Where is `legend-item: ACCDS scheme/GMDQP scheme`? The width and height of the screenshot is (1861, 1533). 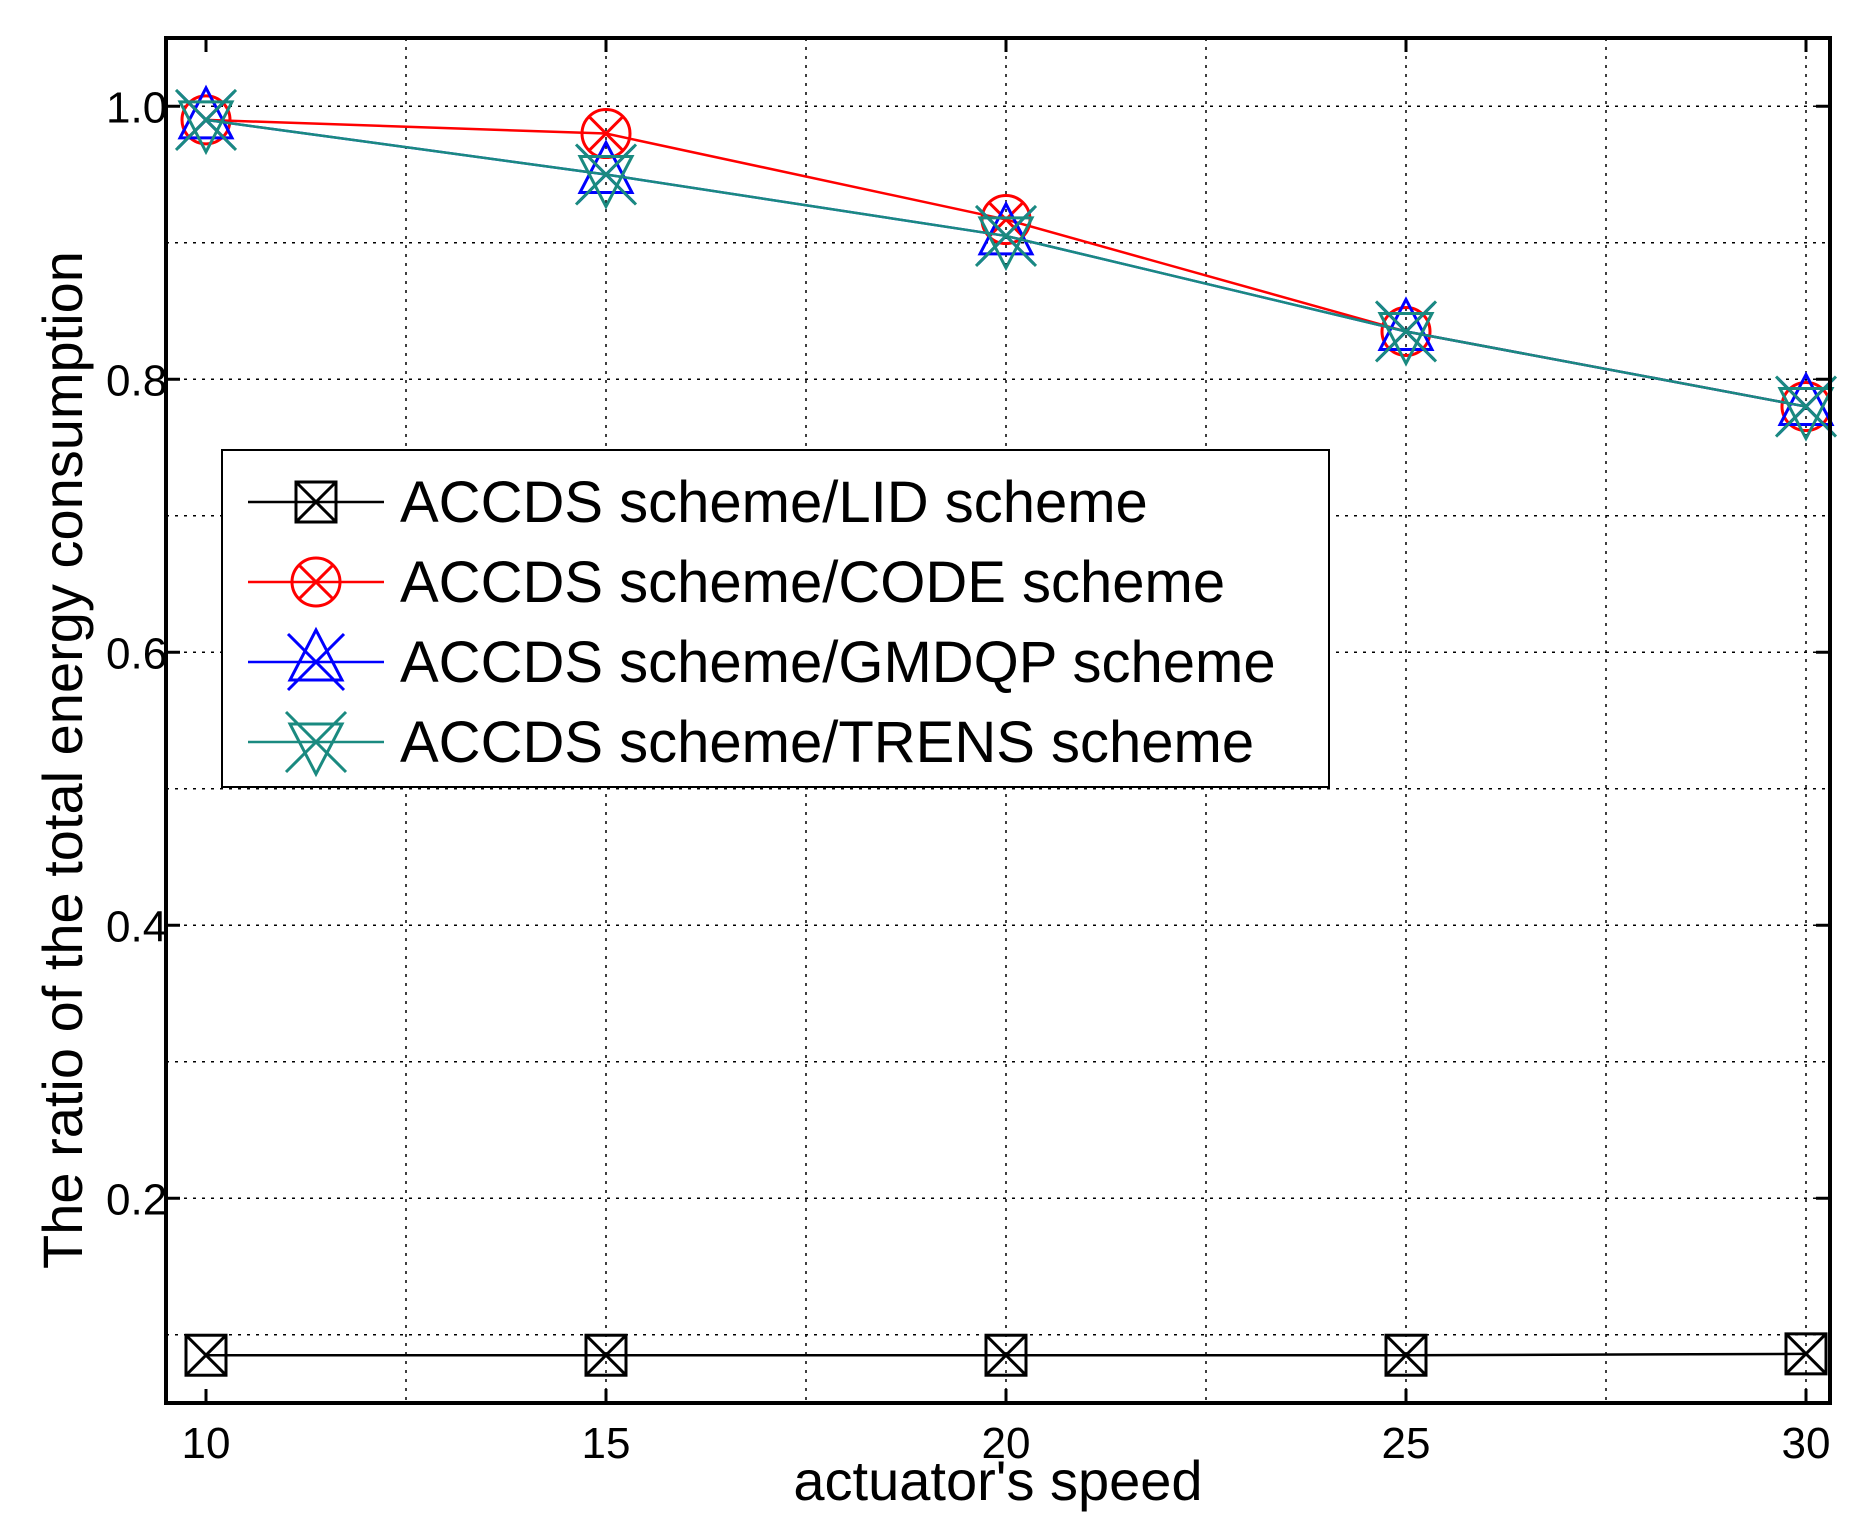
legend-item: ACCDS scheme/GMDQP scheme is located at coordinates (762, 660).